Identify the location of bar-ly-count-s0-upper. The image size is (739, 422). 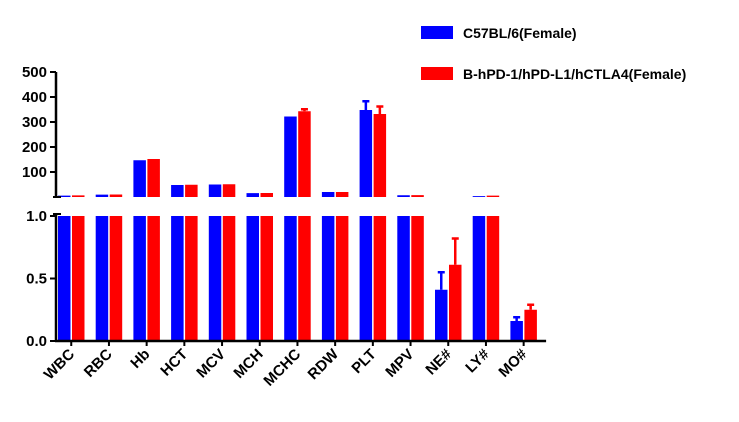
(479, 196).